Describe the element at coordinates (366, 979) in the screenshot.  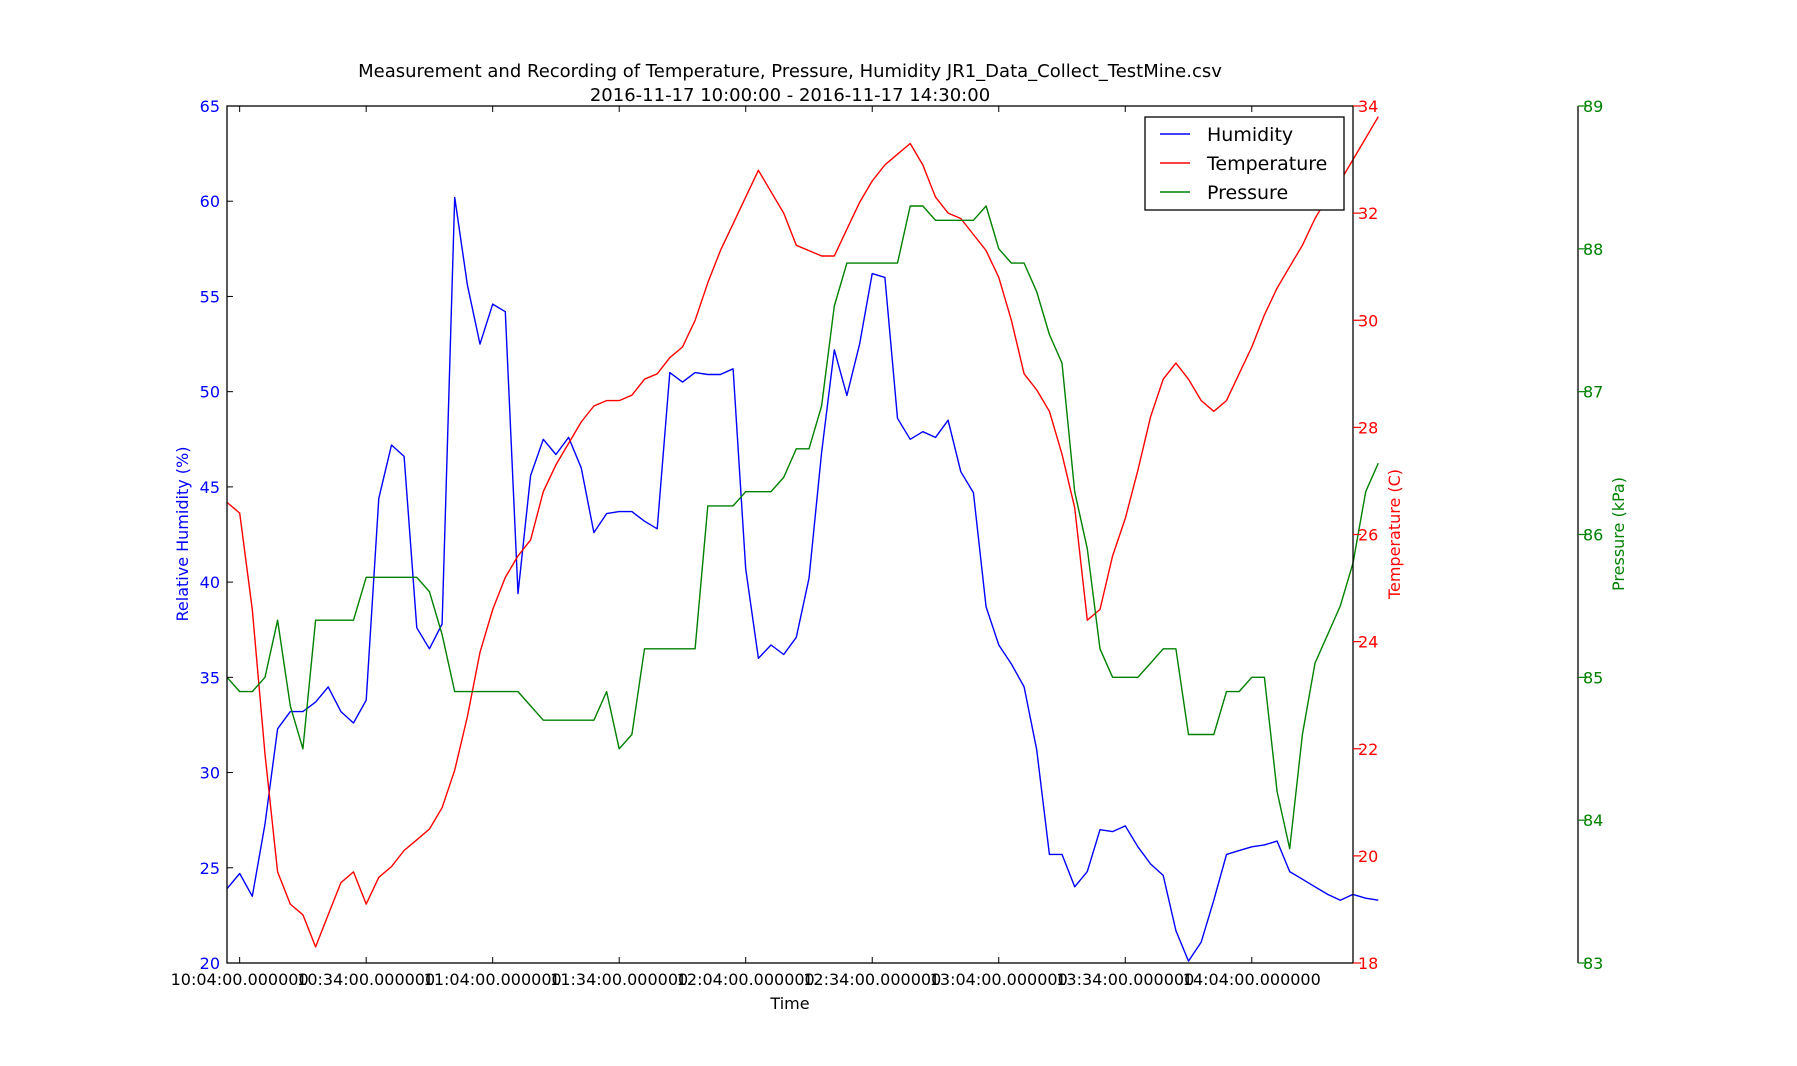
I see `x-tick-label: 10:34:00.000000` at that location.